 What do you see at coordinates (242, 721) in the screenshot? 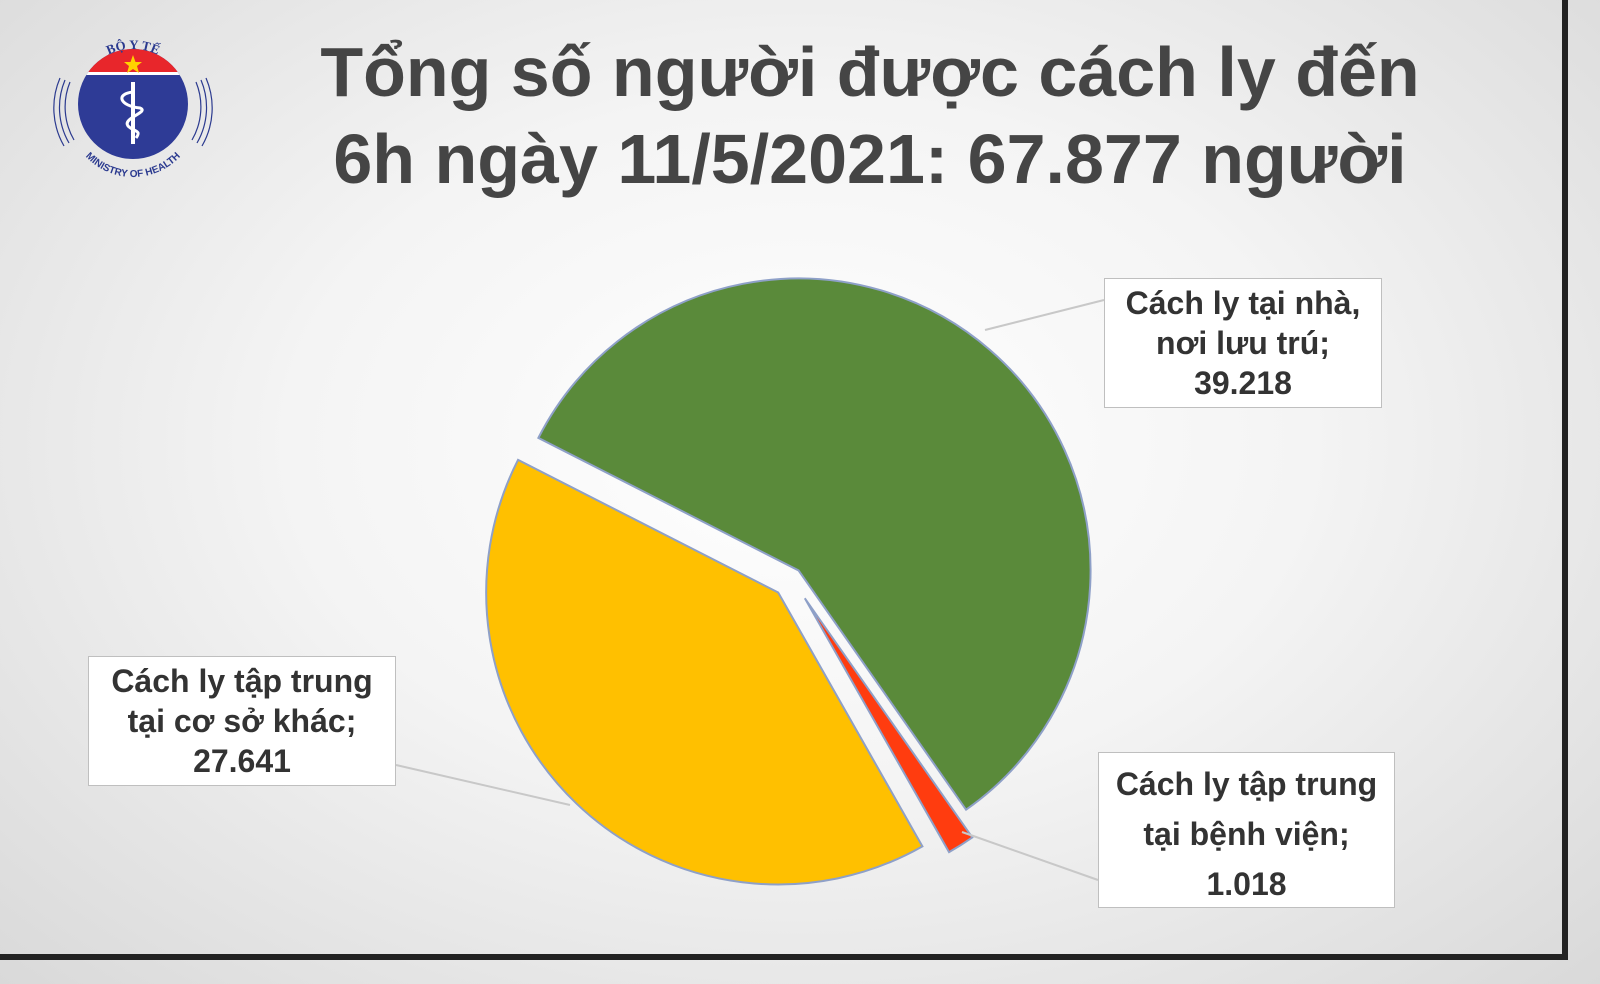
I see `slice-label-other-facility: Cách ly tập trung tại cơ sở khác; 27.641` at bounding box center [242, 721].